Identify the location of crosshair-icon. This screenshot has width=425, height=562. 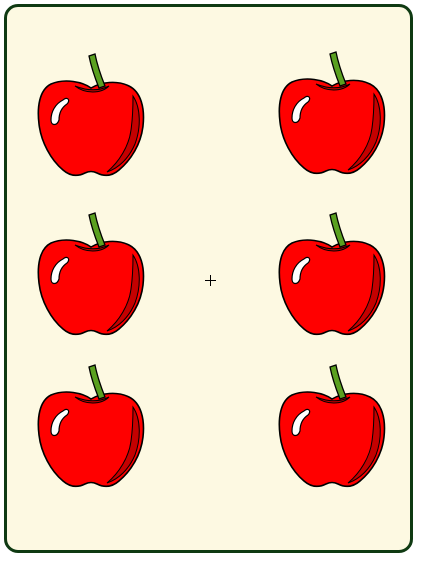
(210, 280).